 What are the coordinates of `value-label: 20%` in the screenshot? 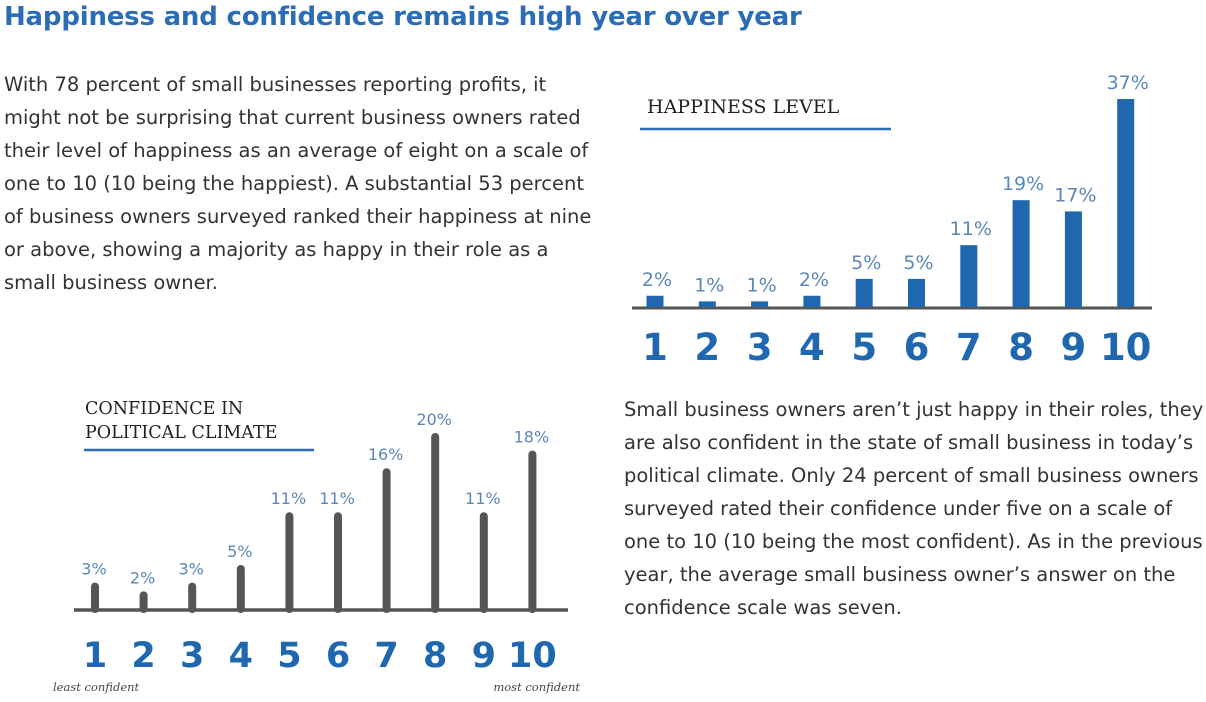 It's located at (434, 419).